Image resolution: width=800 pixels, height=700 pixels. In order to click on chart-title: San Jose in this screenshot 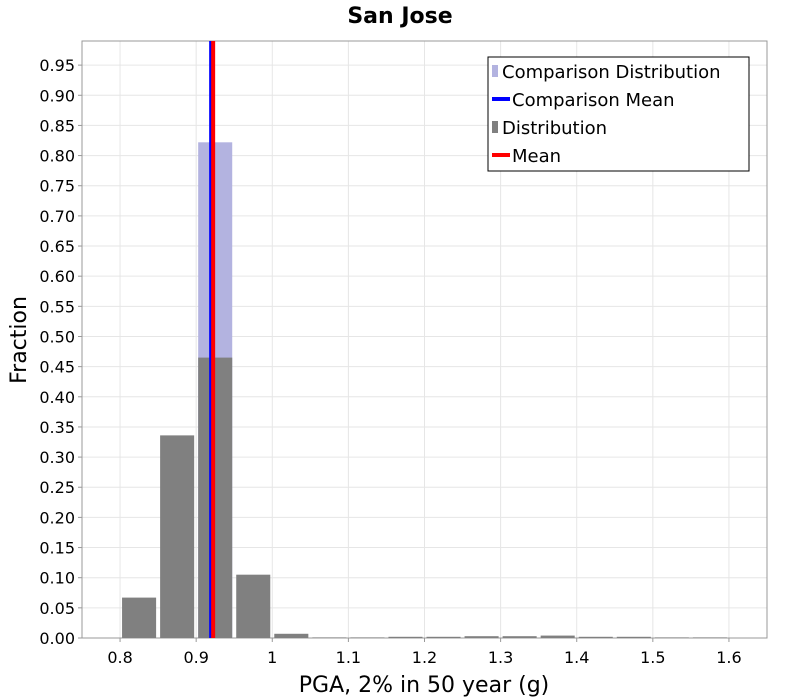, I will do `click(399, 16)`.